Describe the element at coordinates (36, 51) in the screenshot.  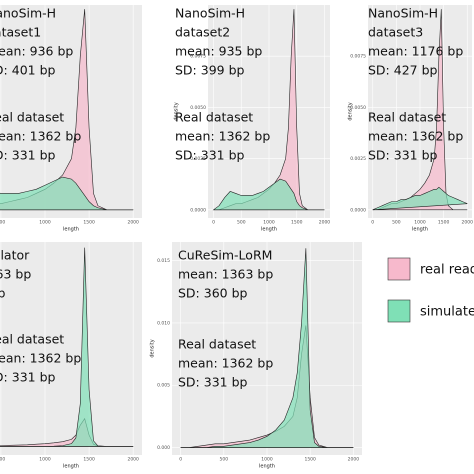
I see `annotation: mean: 936 bp` at that location.